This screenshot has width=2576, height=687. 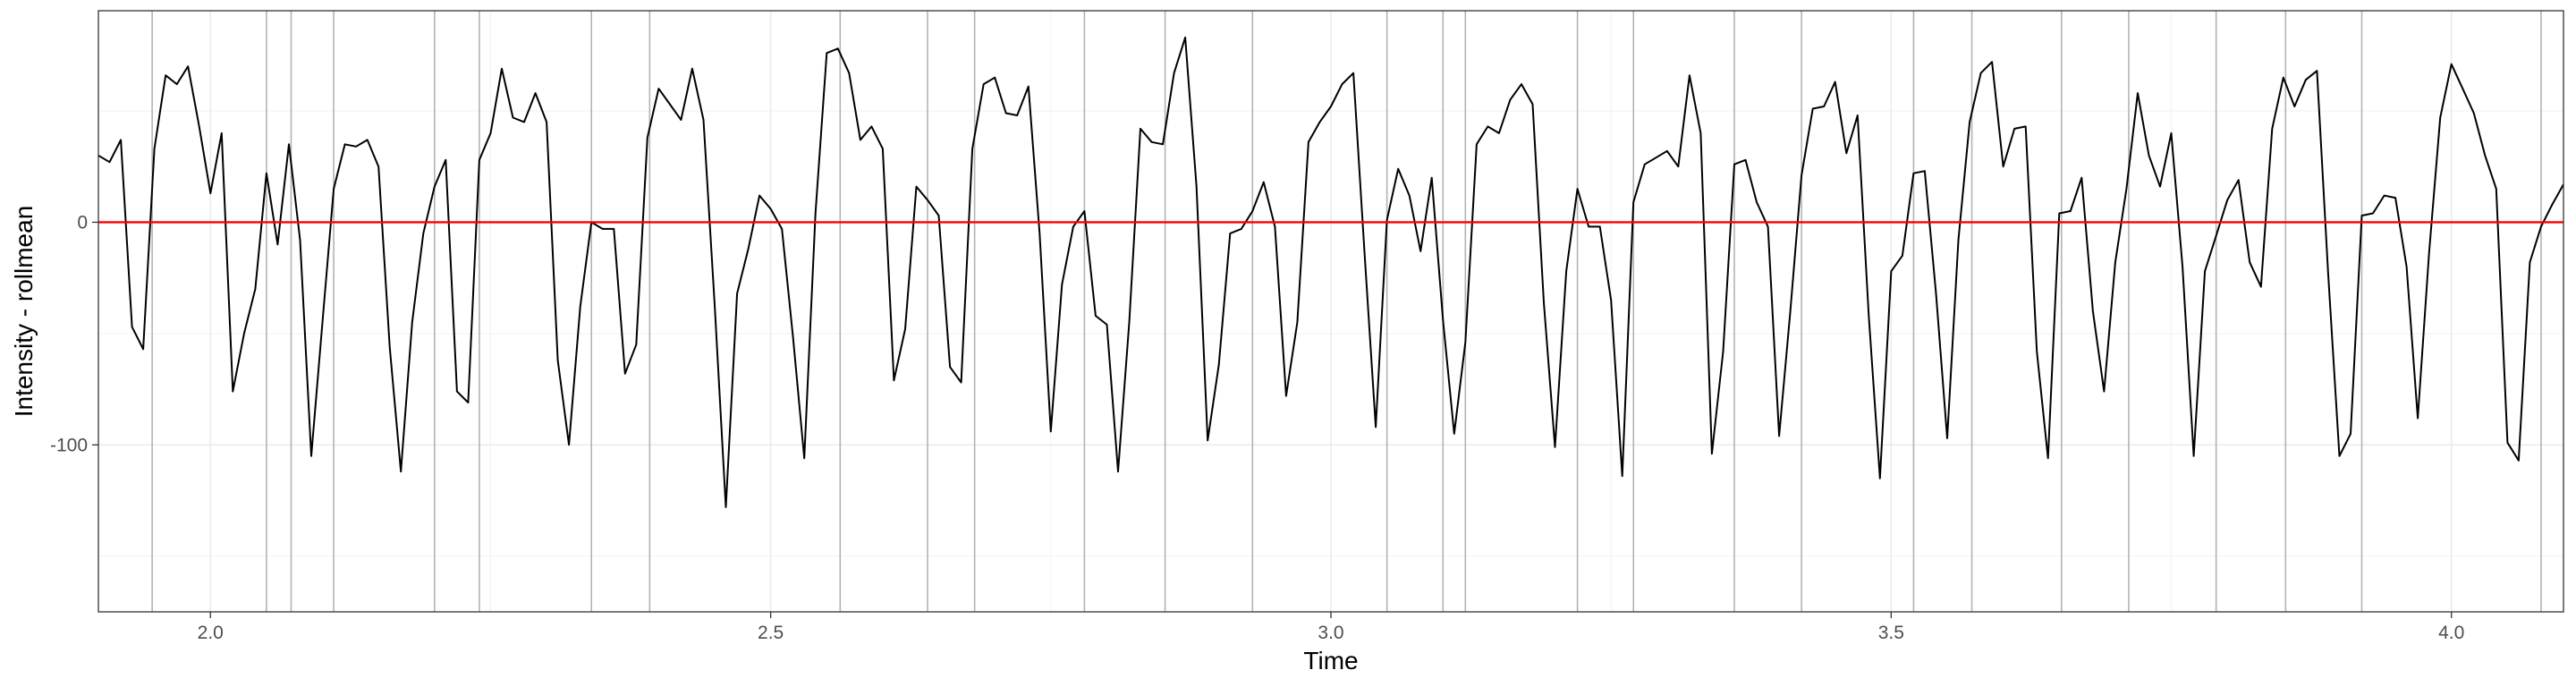 What do you see at coordinates (82, 222) in the screenshot?
I see `y-tick-label: 0` at bounding box center [82, 222].